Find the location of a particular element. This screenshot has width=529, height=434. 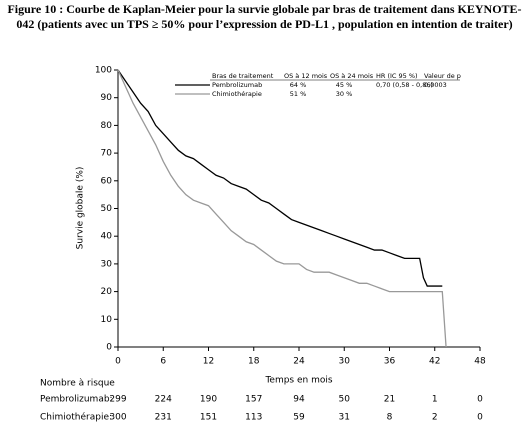

x-tick-label: 0 is located at coordinates (118, 362).